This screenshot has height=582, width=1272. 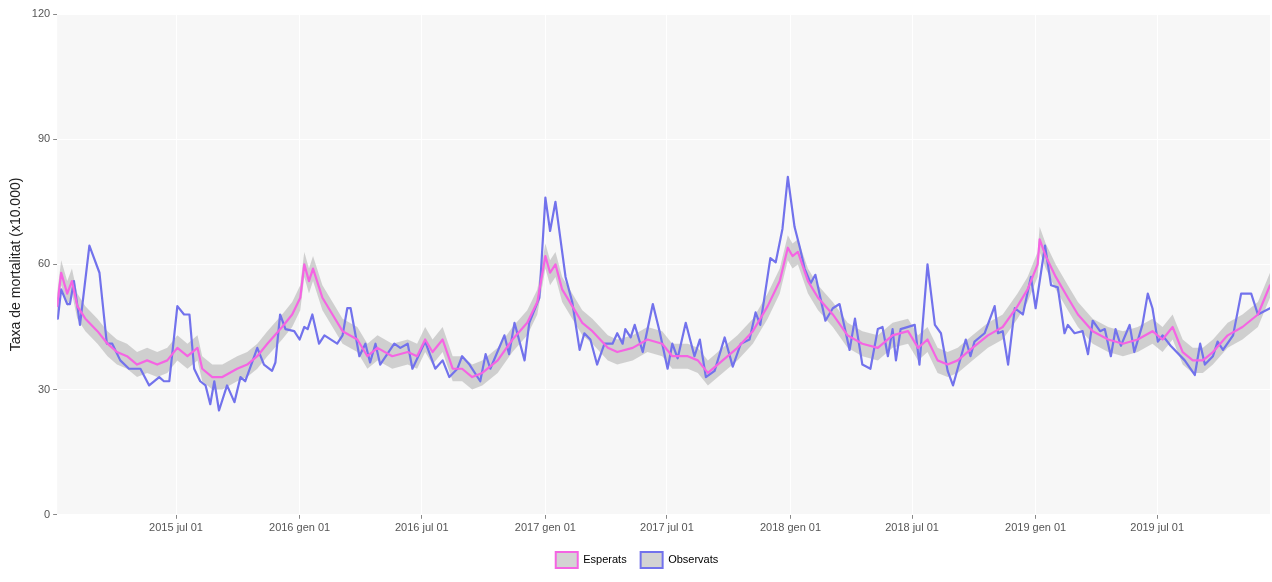 What do you see at coordinates (41, 13) in the screenshot?
I see `y-tick-label: 120` at bounding box center [41, 13].